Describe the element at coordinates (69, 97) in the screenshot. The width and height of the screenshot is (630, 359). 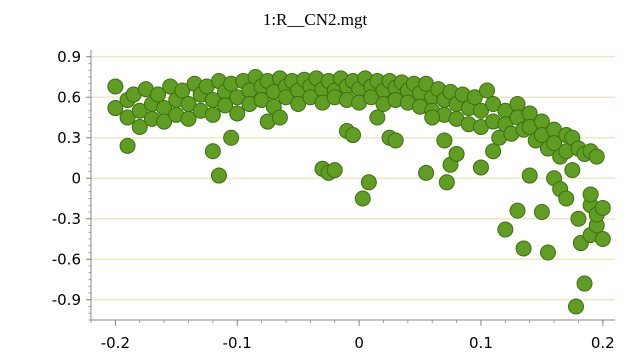
I see `y-tick-label: 0.6` at that location.